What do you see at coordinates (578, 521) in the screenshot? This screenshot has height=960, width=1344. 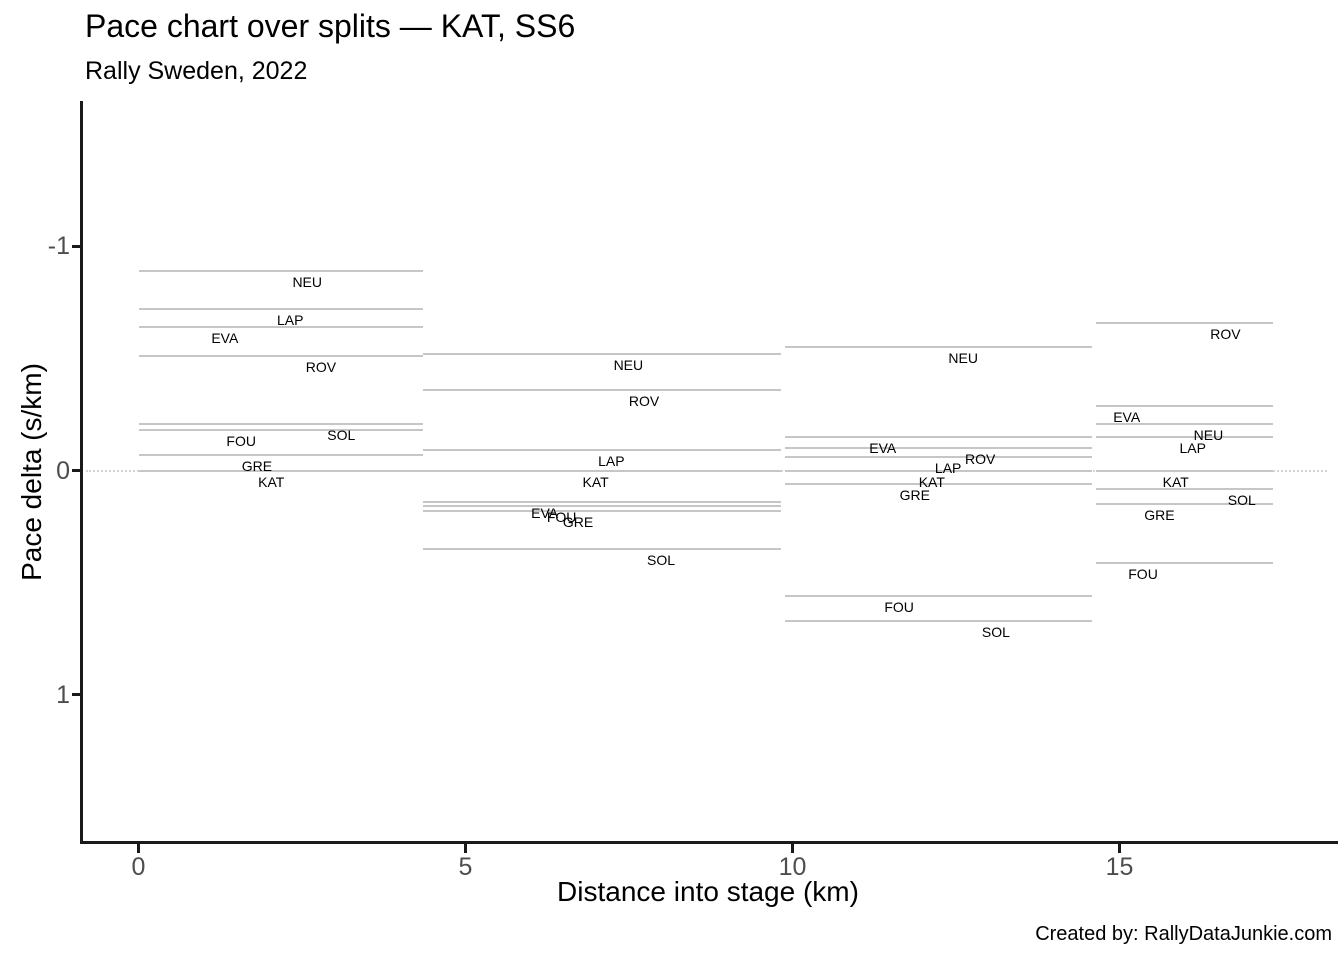 I see `driver-label-gre-s2: GRE` at bounding box center [578, 521].